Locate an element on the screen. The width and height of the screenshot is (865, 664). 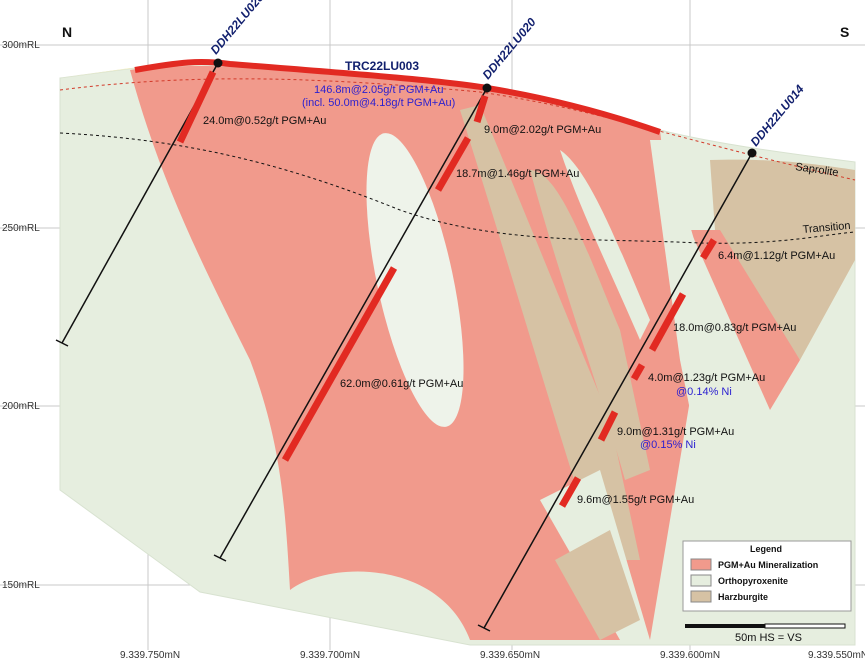
scale-bar: 50m HS = VS is located at coordinates (765, 633).